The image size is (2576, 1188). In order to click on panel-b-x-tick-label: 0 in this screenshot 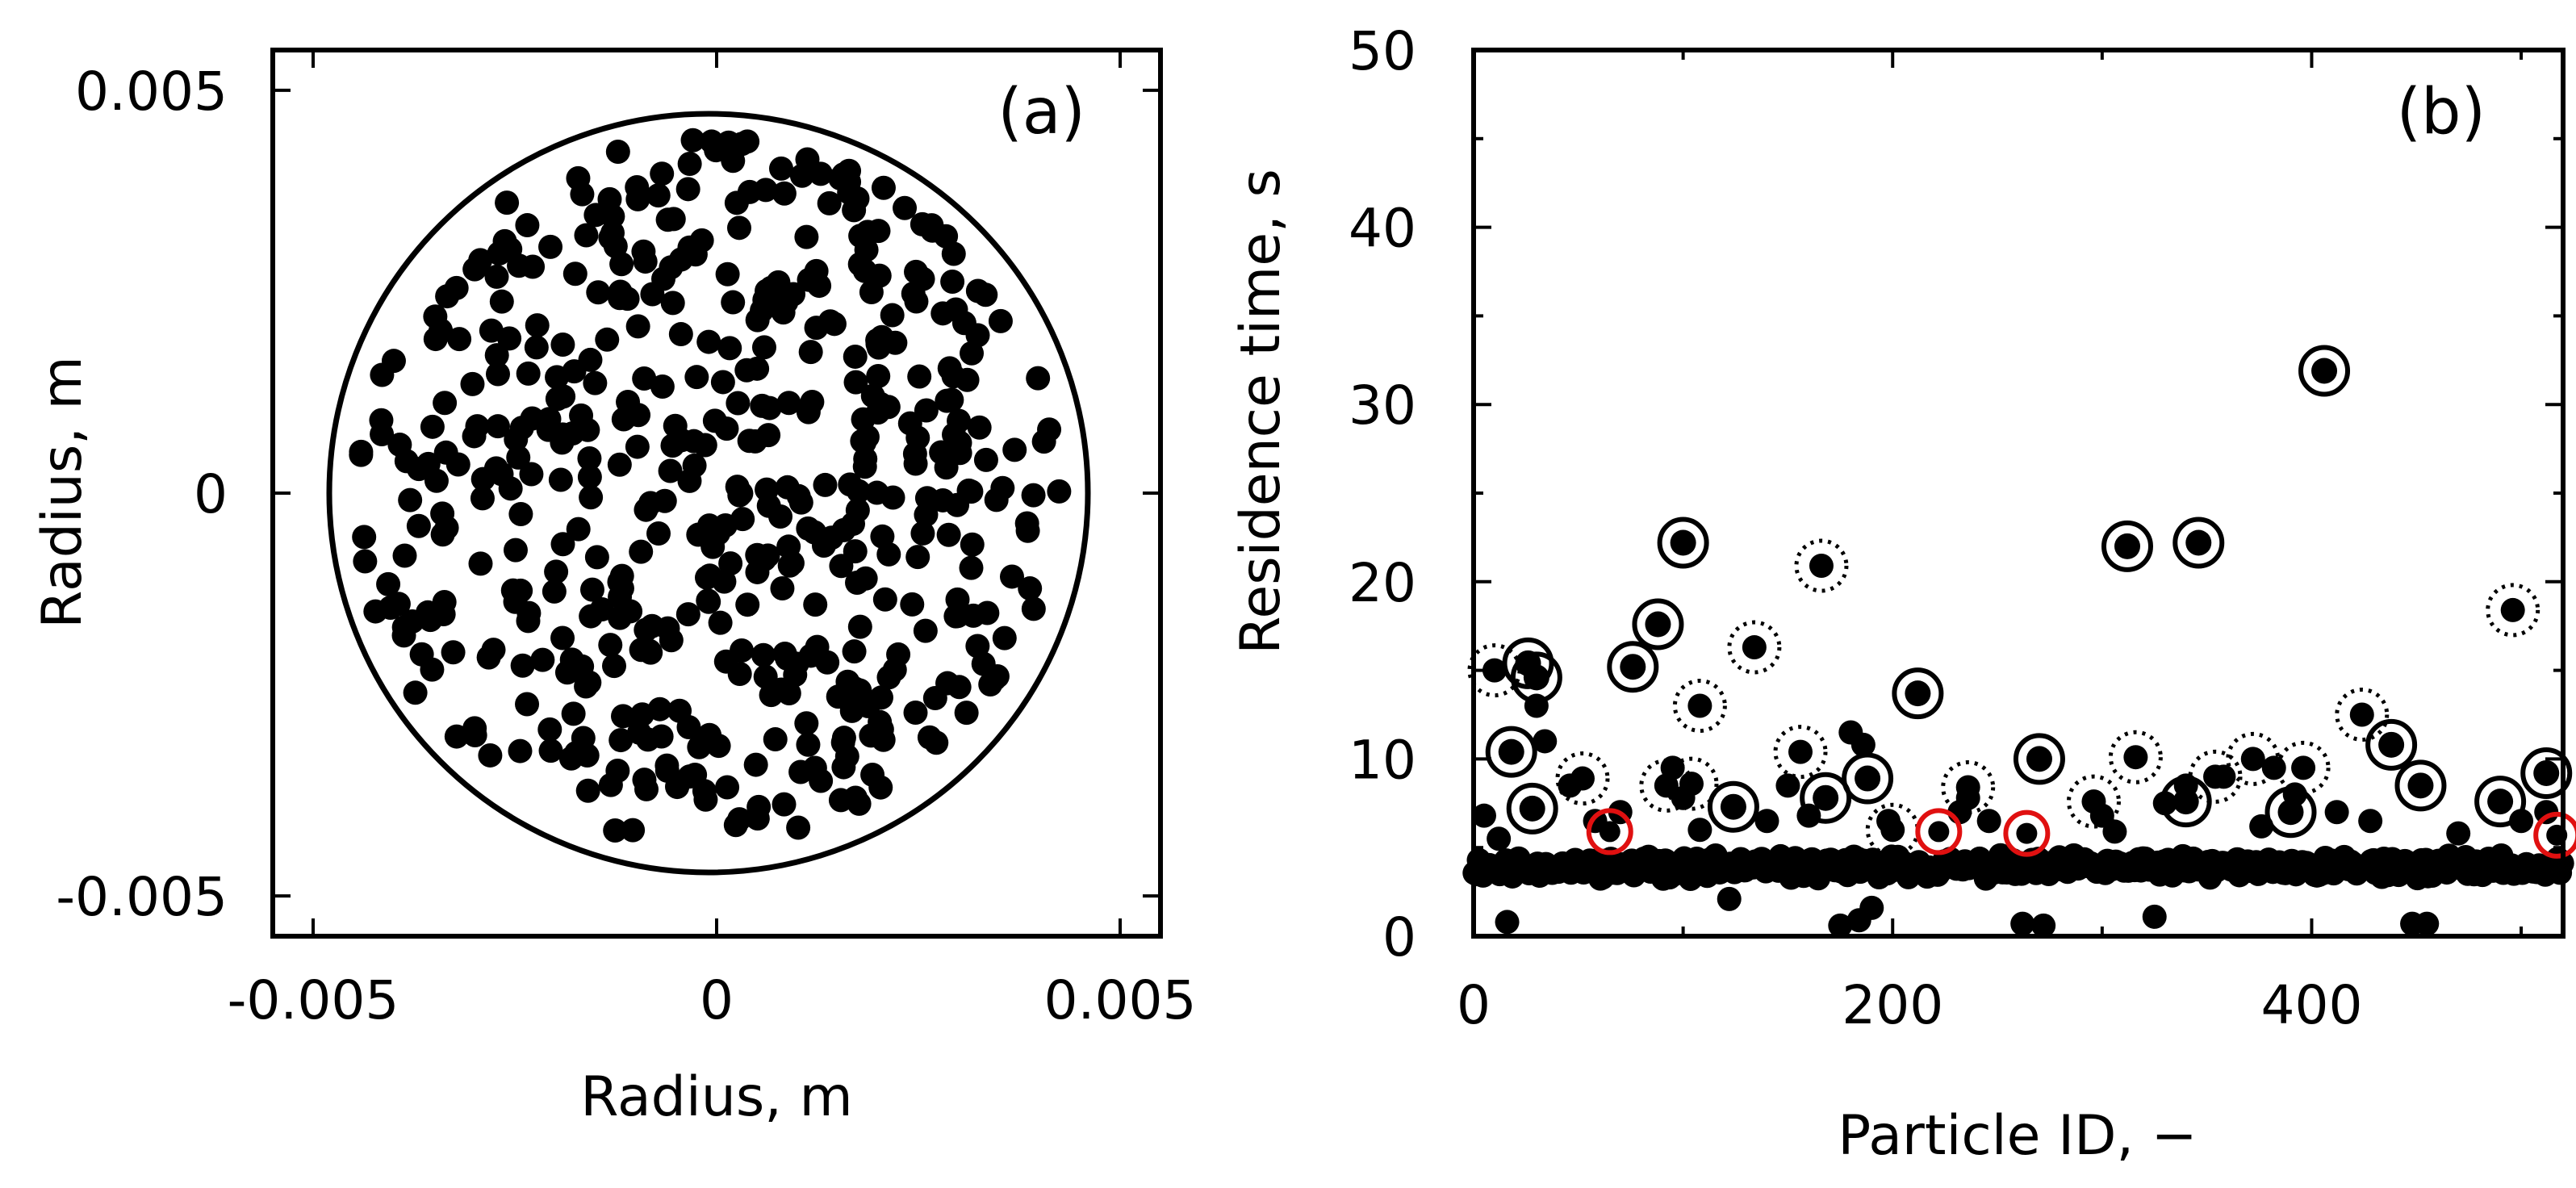, I will do `click(1474, 1005)`.